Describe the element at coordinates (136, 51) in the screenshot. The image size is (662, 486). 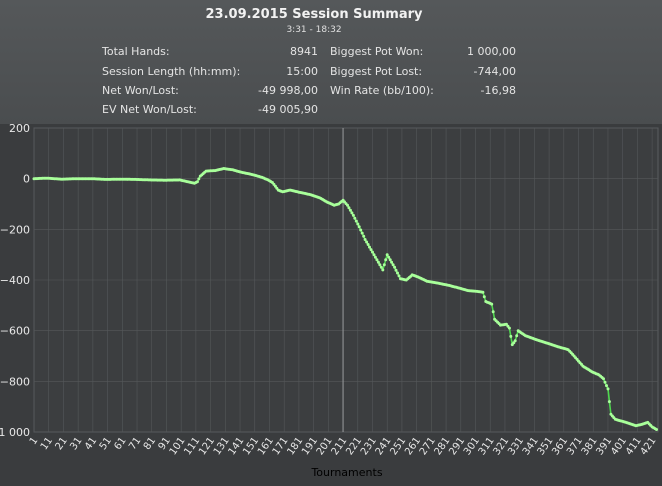
I see `total-hands-label: Total Hands:` at that location.